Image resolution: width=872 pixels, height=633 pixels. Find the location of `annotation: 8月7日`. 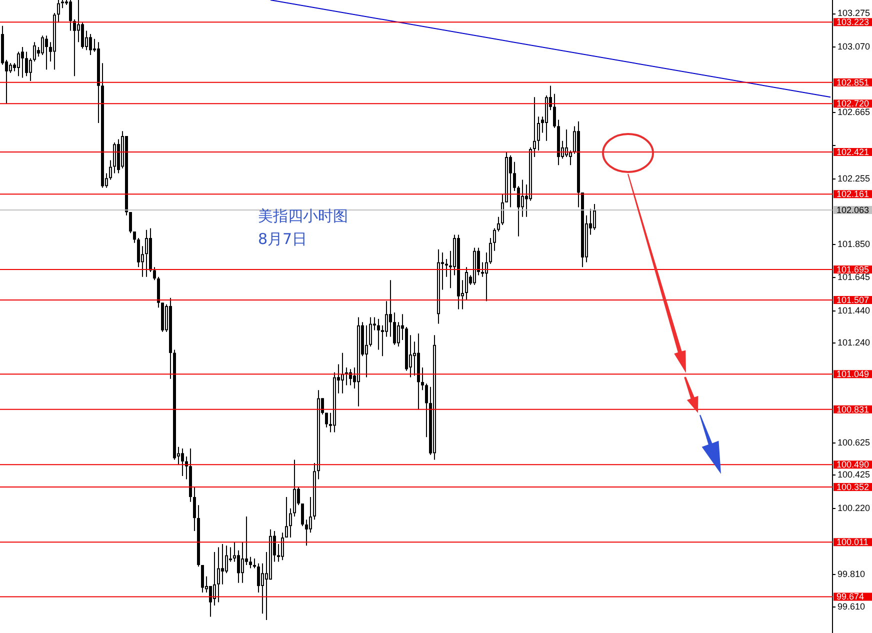

annotation: 8月7日 is located at coordinates (283, 239).